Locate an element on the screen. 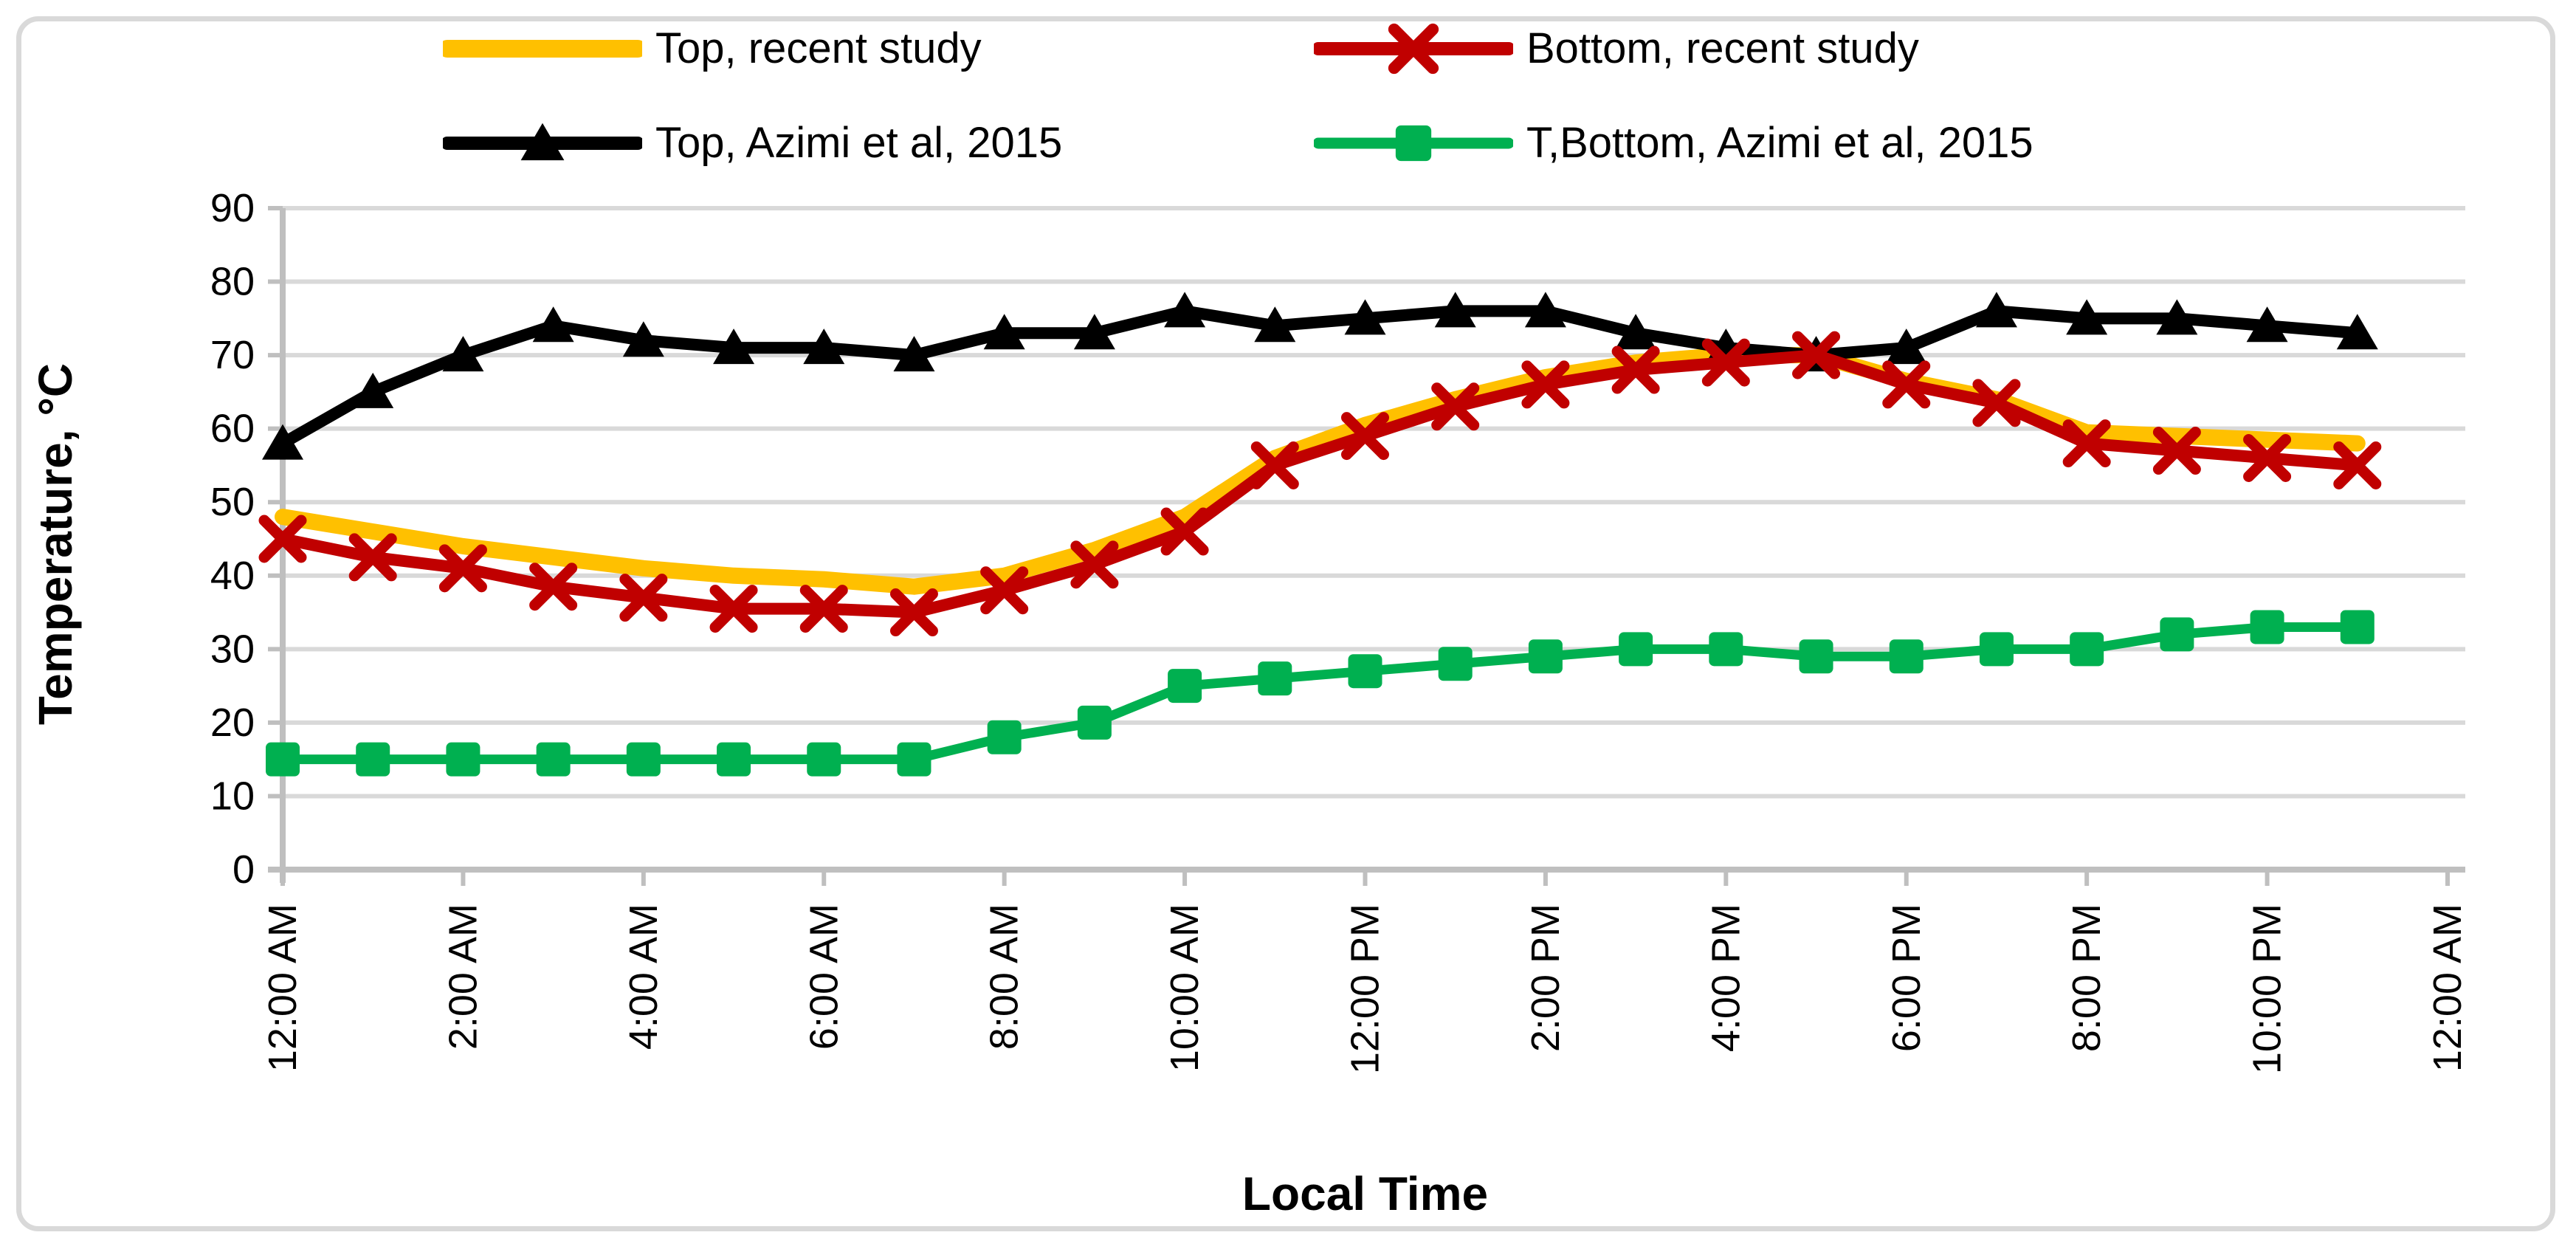 This screenshot has width=2576, height=1252. legend-item-tbottom-azimi-2015: T,Bottom, Azimi et al, 2015 is located at coordinates (1749, 143).